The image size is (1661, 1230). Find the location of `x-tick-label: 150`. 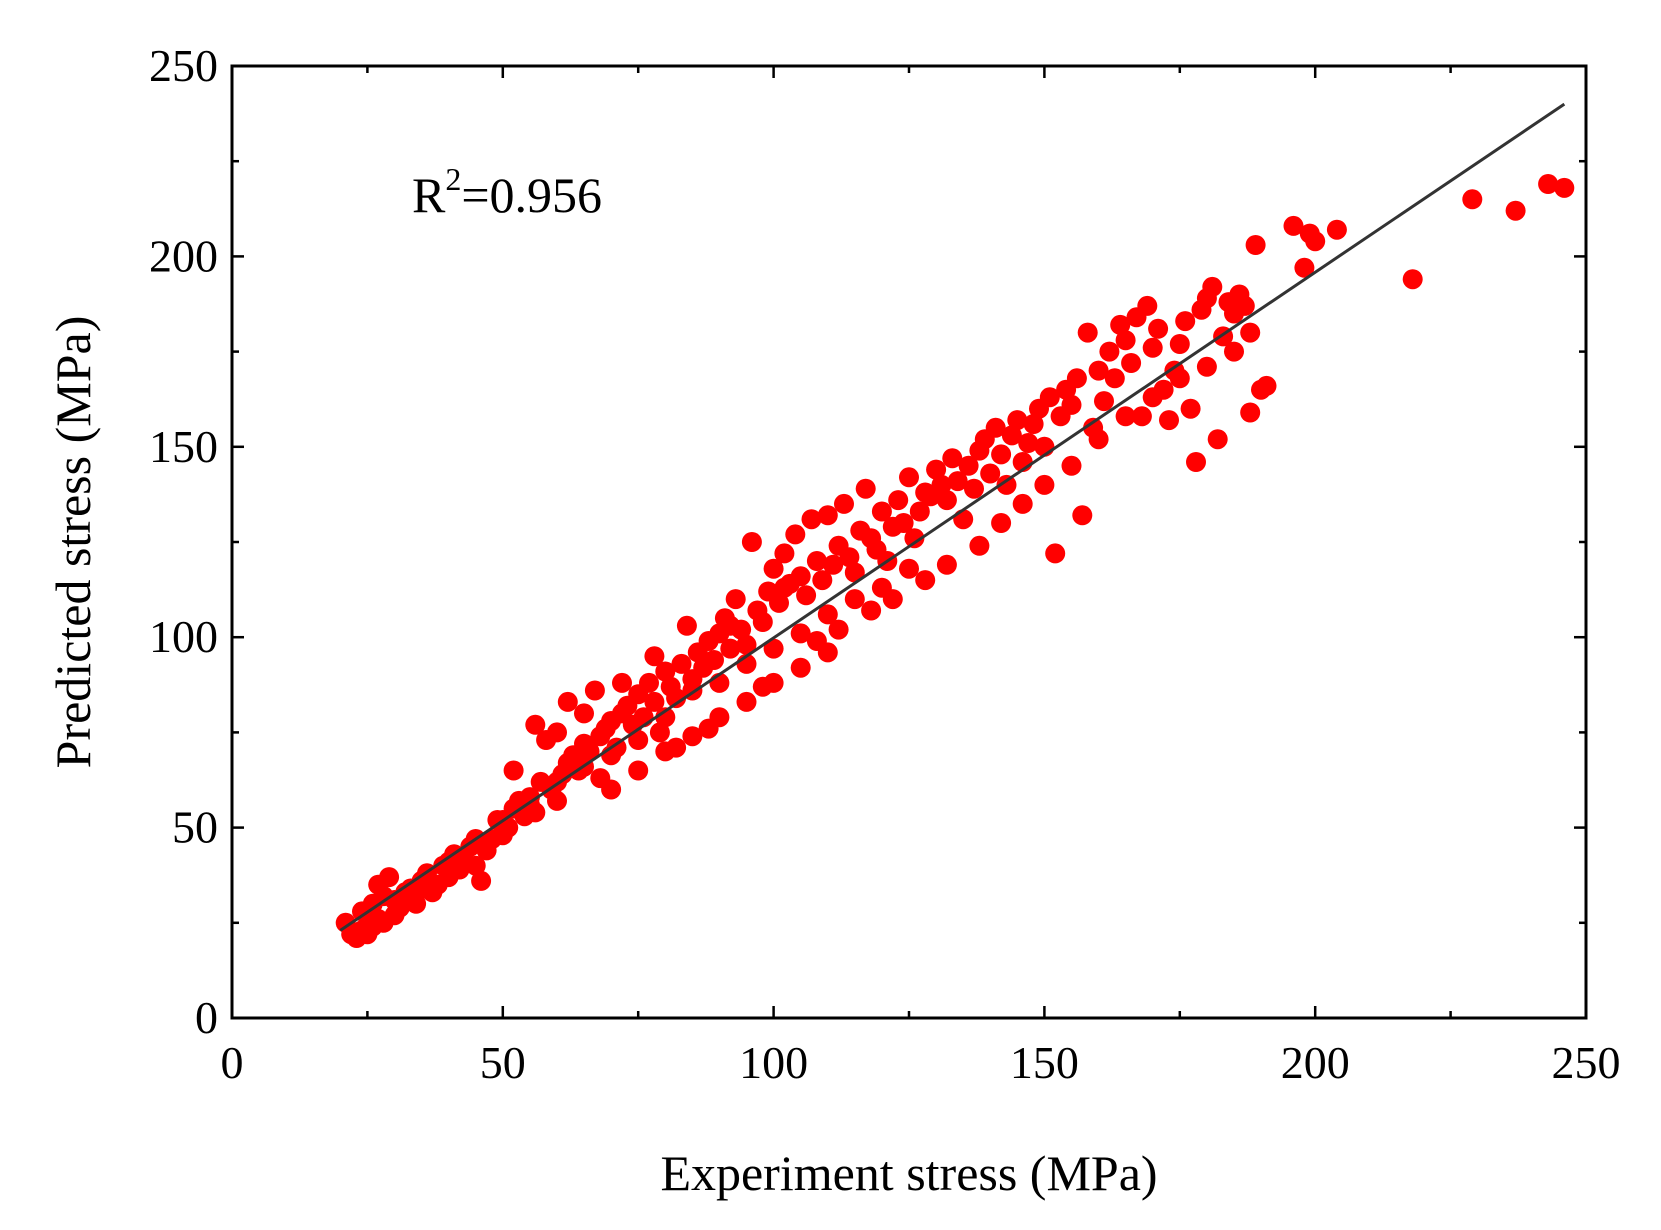

x-tick-label: 150 is located at coordinates (1044, 1062).